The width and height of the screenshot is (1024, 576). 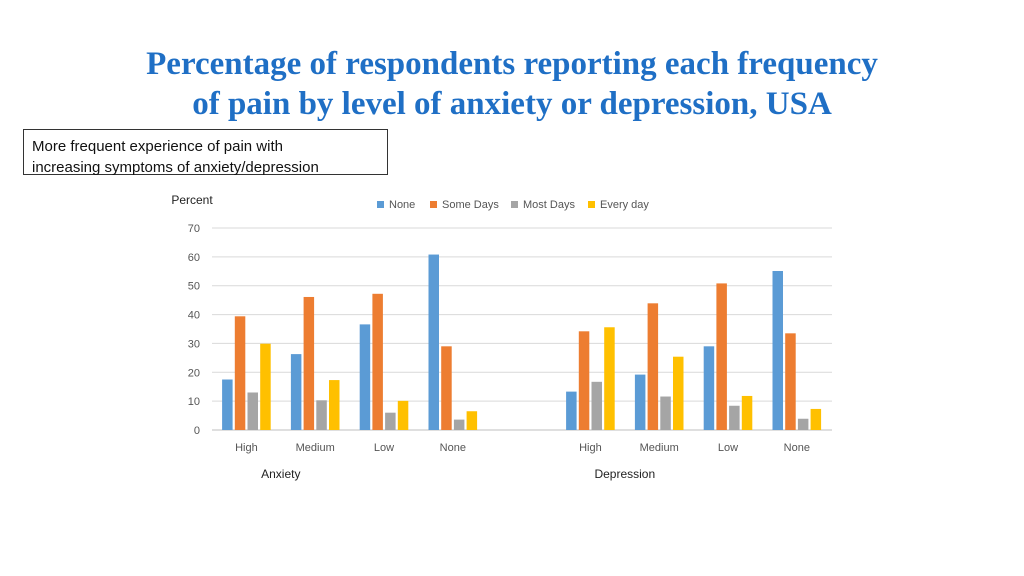 I want to click on group-label-anxiety: Anxiety, so click(x=280, y=474).